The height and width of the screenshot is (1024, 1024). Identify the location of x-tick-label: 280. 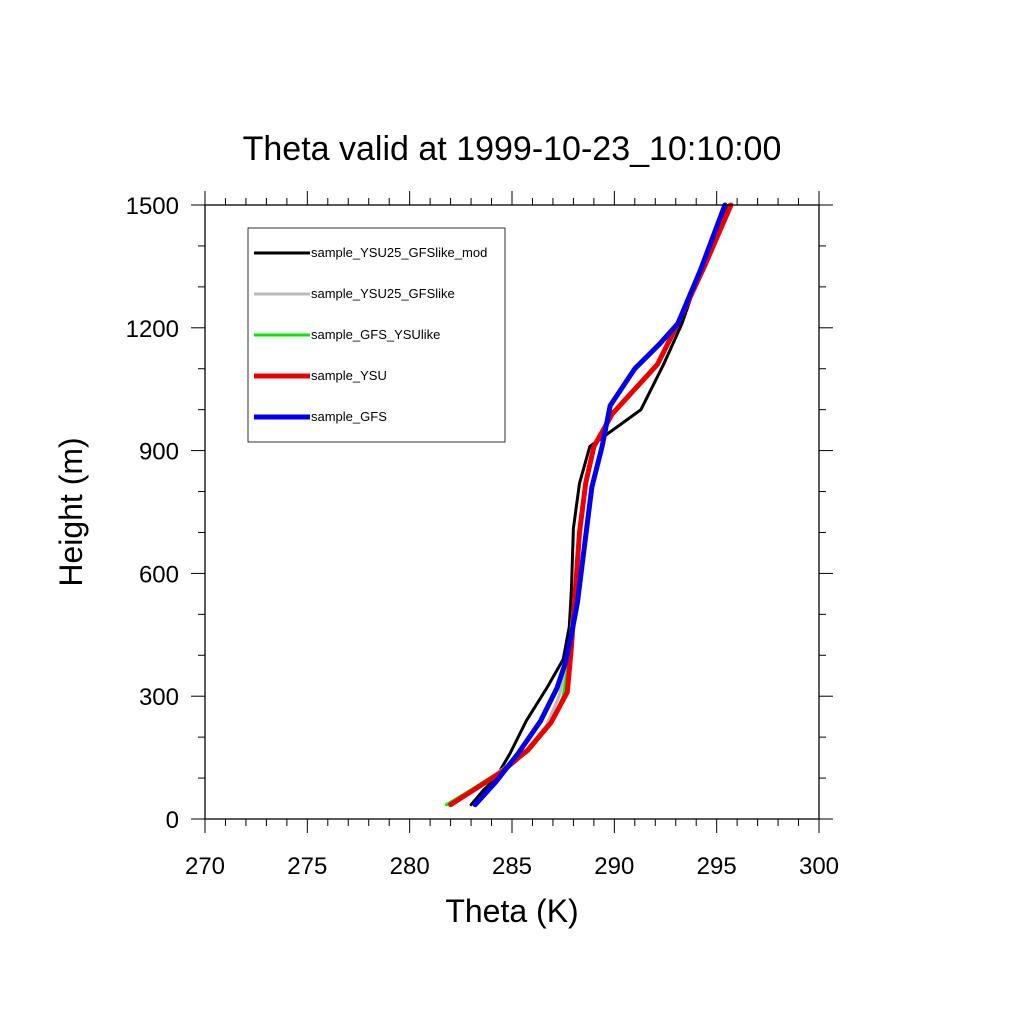
(410, 866).